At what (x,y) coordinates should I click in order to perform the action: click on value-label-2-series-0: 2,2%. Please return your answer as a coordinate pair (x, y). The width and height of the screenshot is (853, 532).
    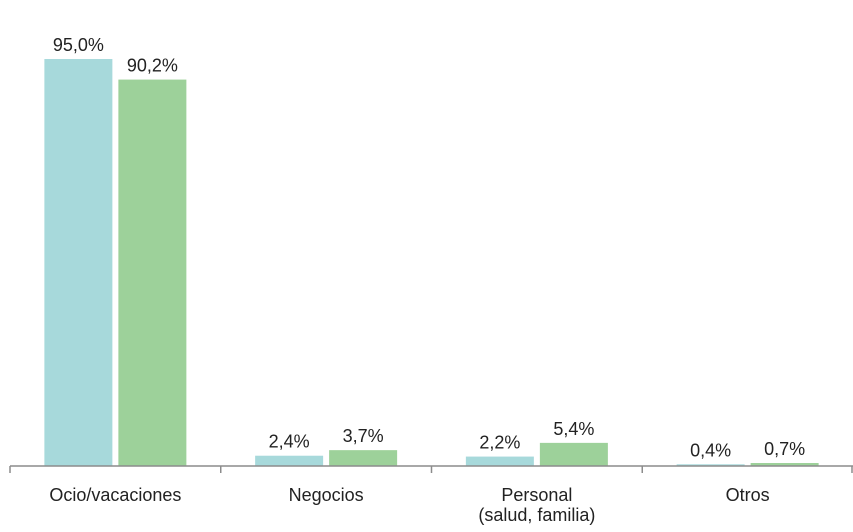
    Looking at the image, I should click on (499, 443).